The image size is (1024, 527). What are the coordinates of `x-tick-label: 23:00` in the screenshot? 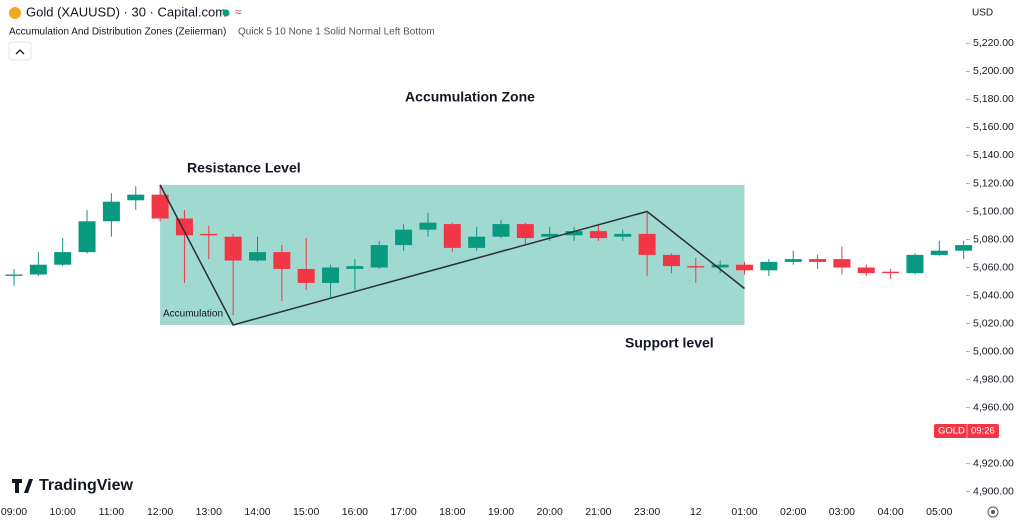 It's located at (647, 512).